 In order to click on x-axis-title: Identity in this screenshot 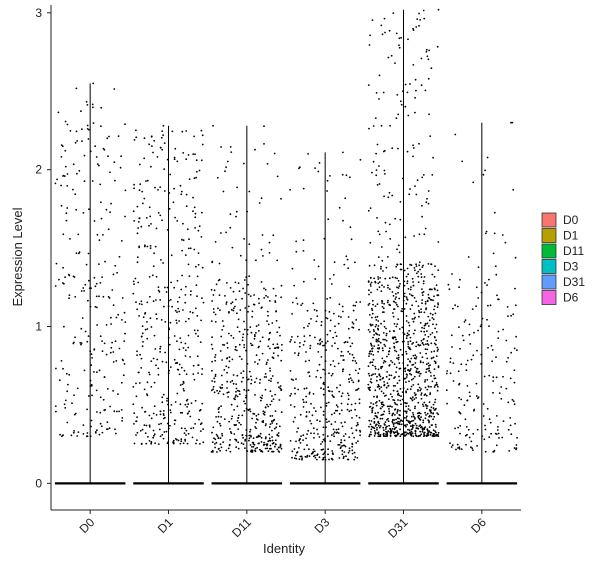, I will do `click(284, 548)`.